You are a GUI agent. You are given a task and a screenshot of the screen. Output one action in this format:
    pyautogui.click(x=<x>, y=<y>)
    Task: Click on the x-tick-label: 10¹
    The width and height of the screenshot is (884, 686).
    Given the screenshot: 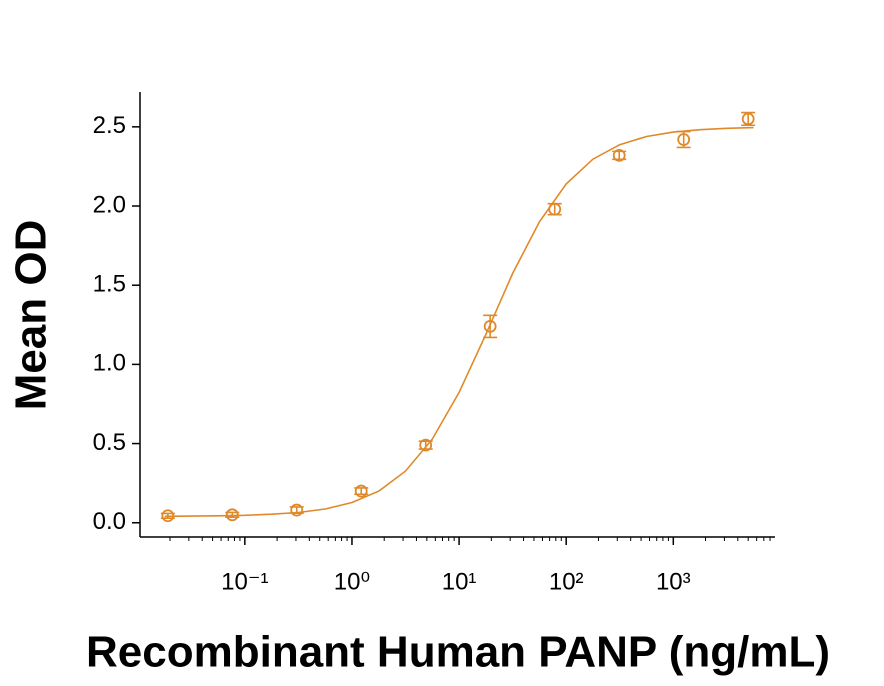 What is the action you would take?
    pyautogui.click(x=459, y=581)
    